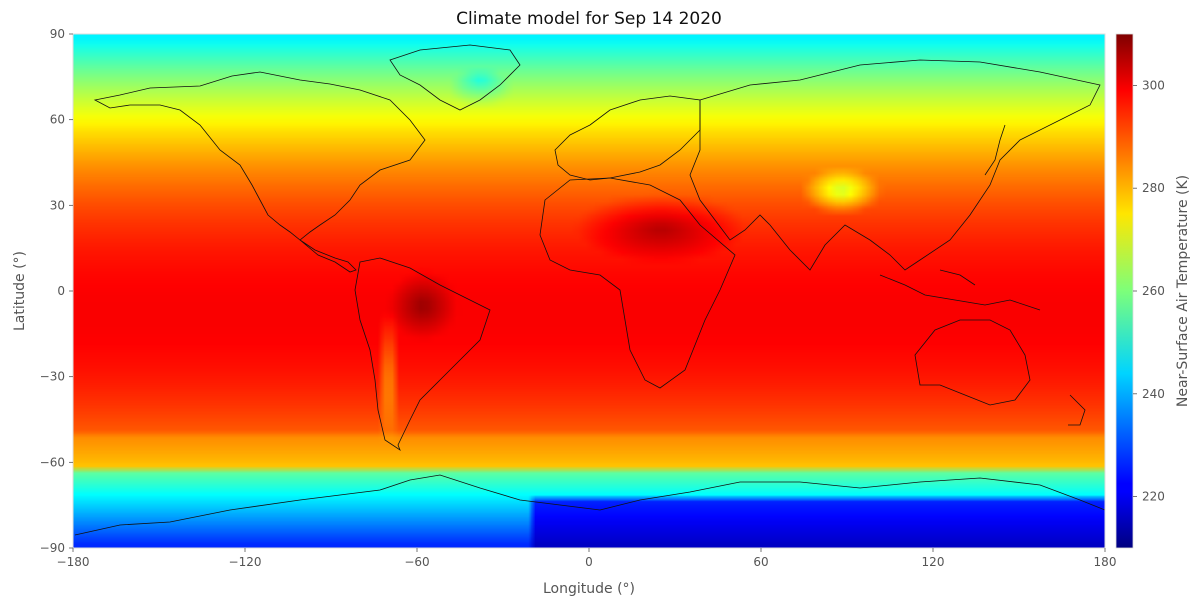  What do you see at coordinates (52, 377) in the screenshot?
I see `y-tick-label: −30` at bounding box center [52, 377].